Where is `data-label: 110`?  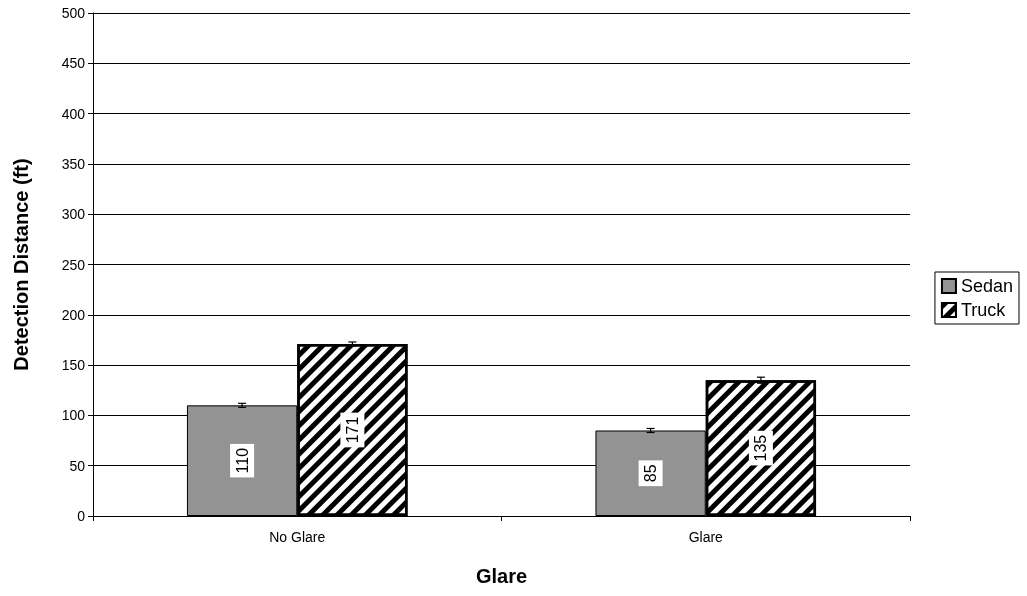 data-label: 110 is located at coordinates (242, 460).